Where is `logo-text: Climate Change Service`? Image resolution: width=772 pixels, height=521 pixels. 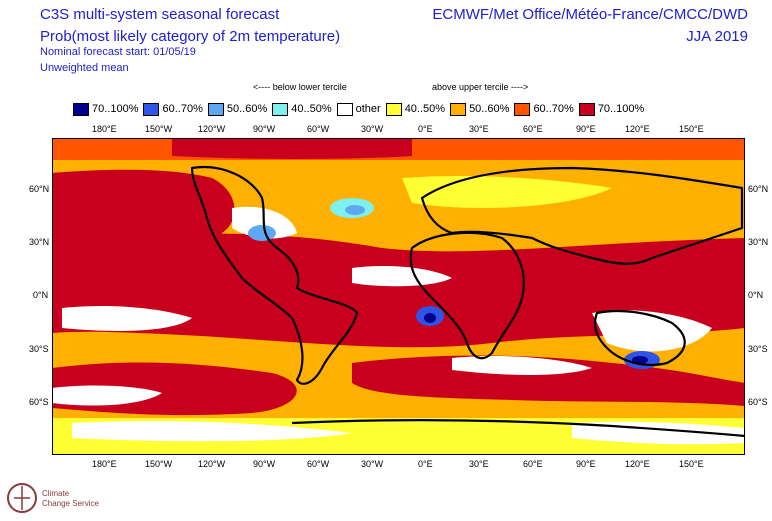 logo-text: Climate Change Service is located at coordinates (70, 499).